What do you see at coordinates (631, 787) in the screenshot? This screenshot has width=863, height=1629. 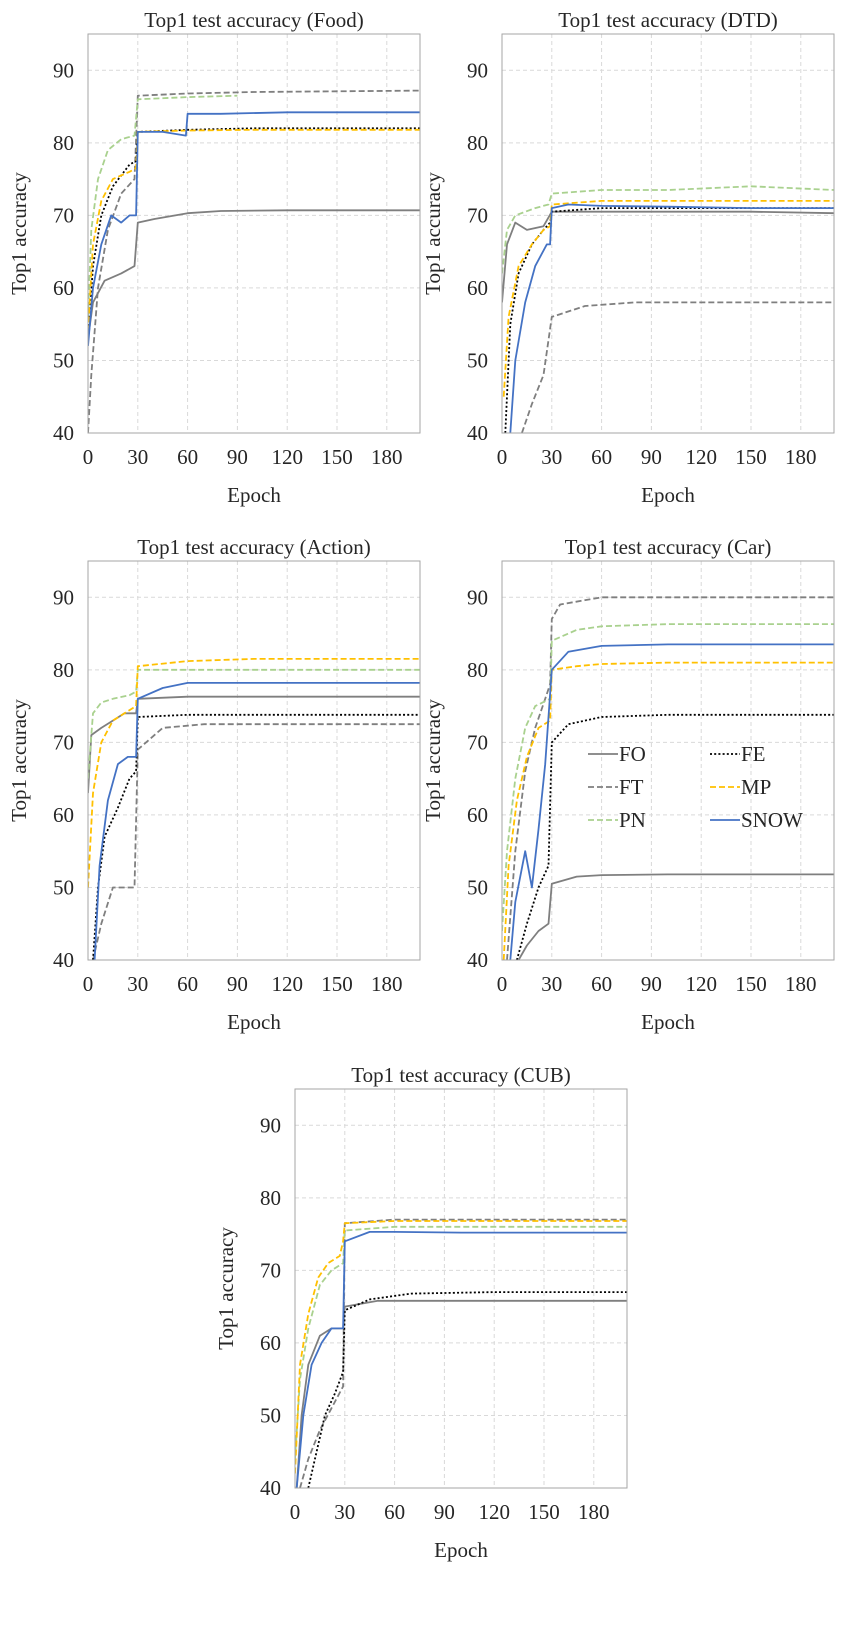 I see `legend-label-ft: FT` at bounding box center [631, 787].